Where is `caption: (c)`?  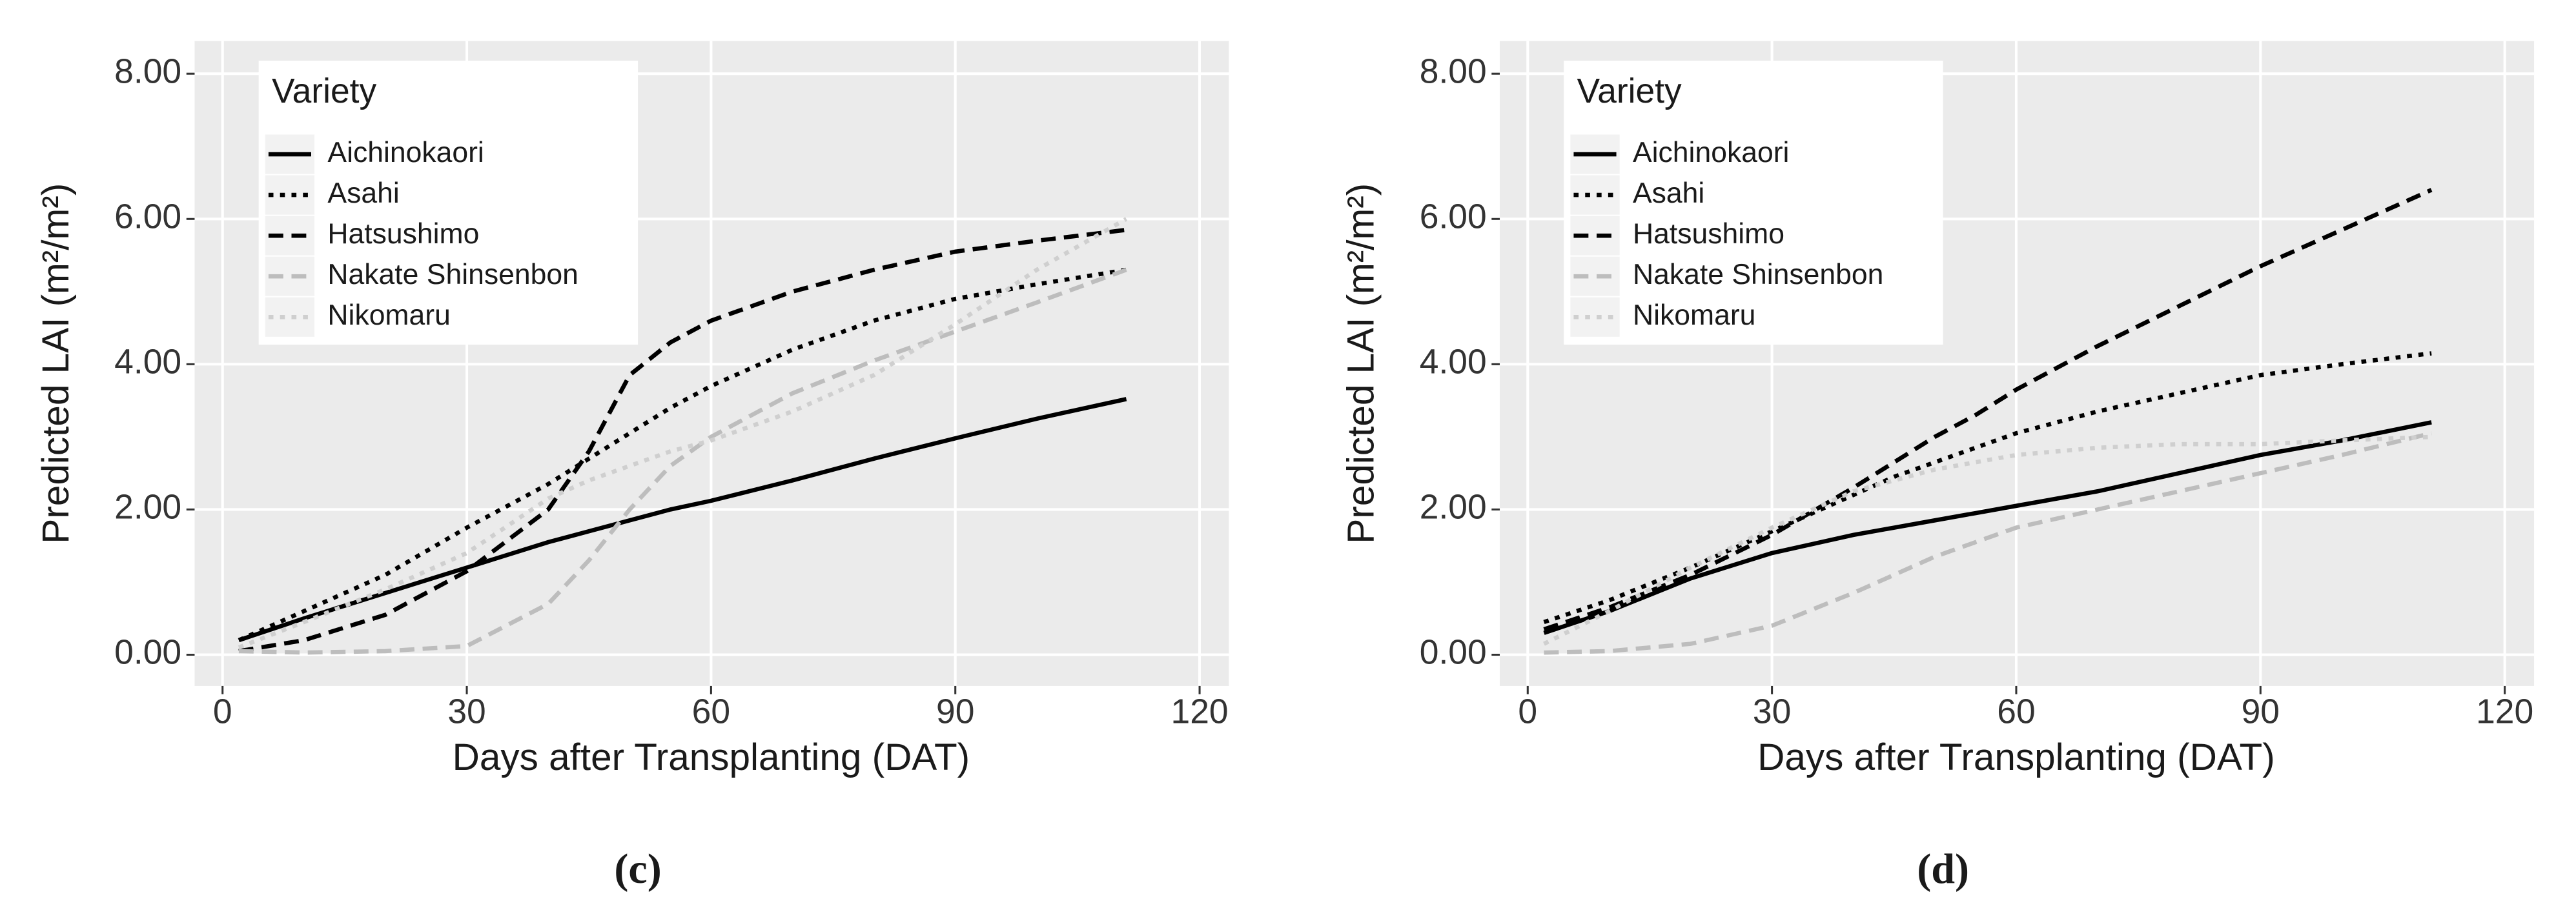 caption: (c) is located at coordinates (637, 869).